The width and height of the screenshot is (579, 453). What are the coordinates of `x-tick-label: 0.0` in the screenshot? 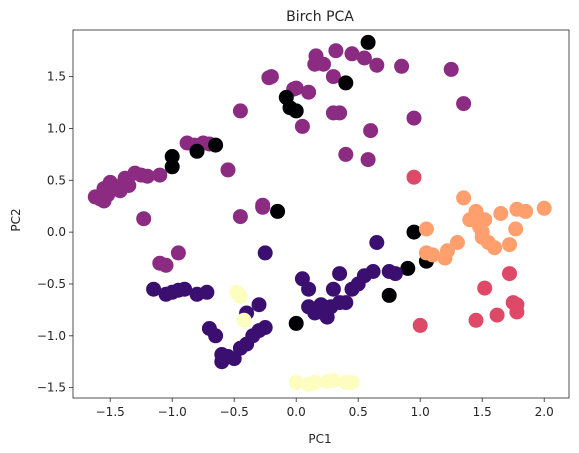 It's located at (296, 412).